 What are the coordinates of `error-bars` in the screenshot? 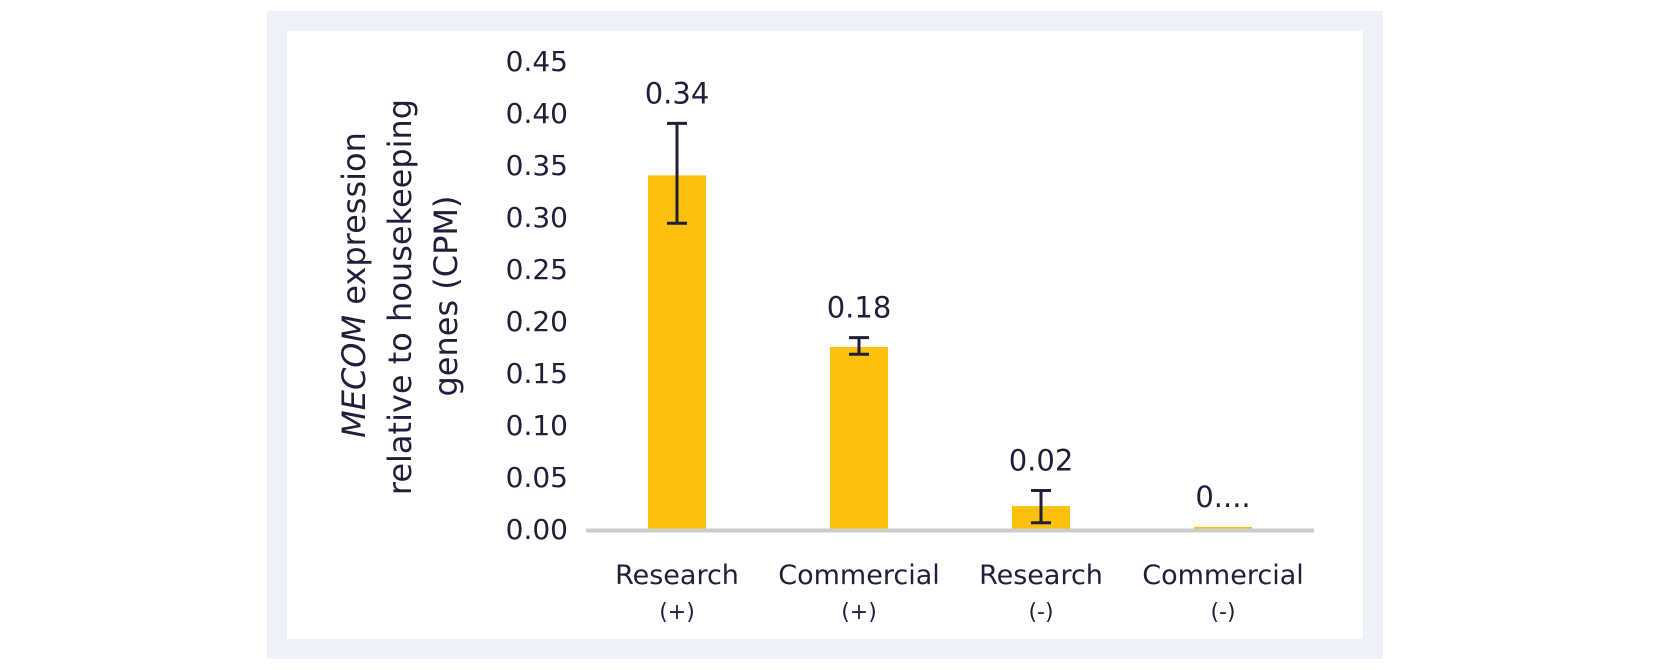 It's located at (859, 323).